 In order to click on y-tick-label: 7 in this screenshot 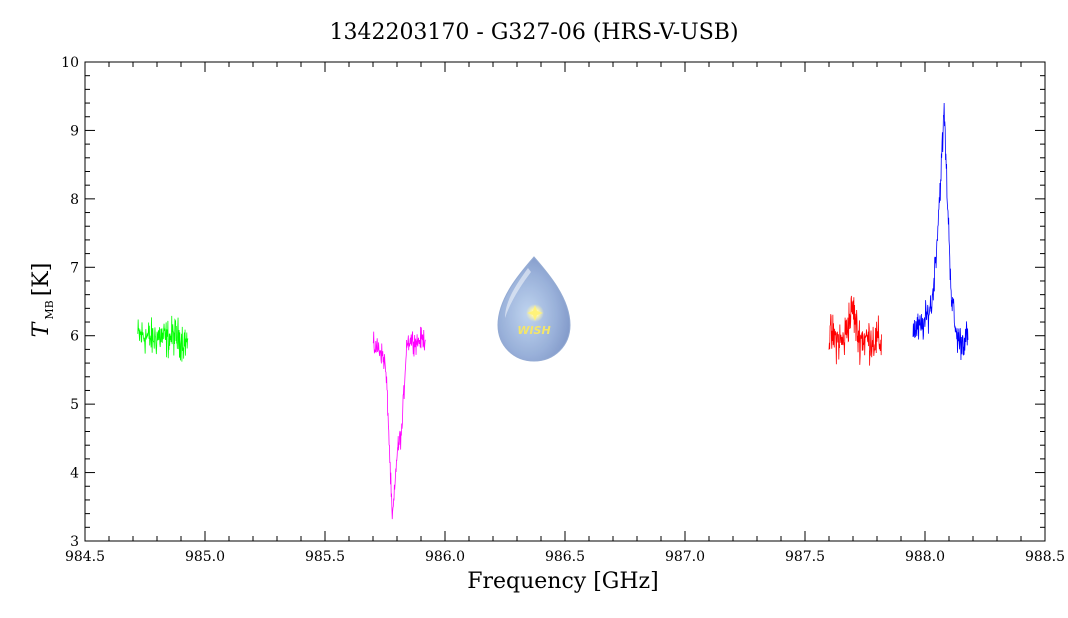, I will do `click(74, 268)`.